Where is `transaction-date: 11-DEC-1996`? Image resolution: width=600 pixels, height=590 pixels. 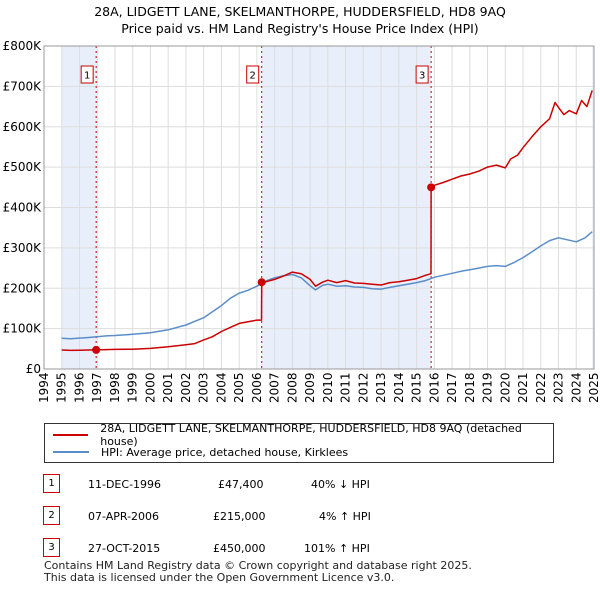 transaction-date: 11-DEC-1996 is located at coordinates (125, 484).